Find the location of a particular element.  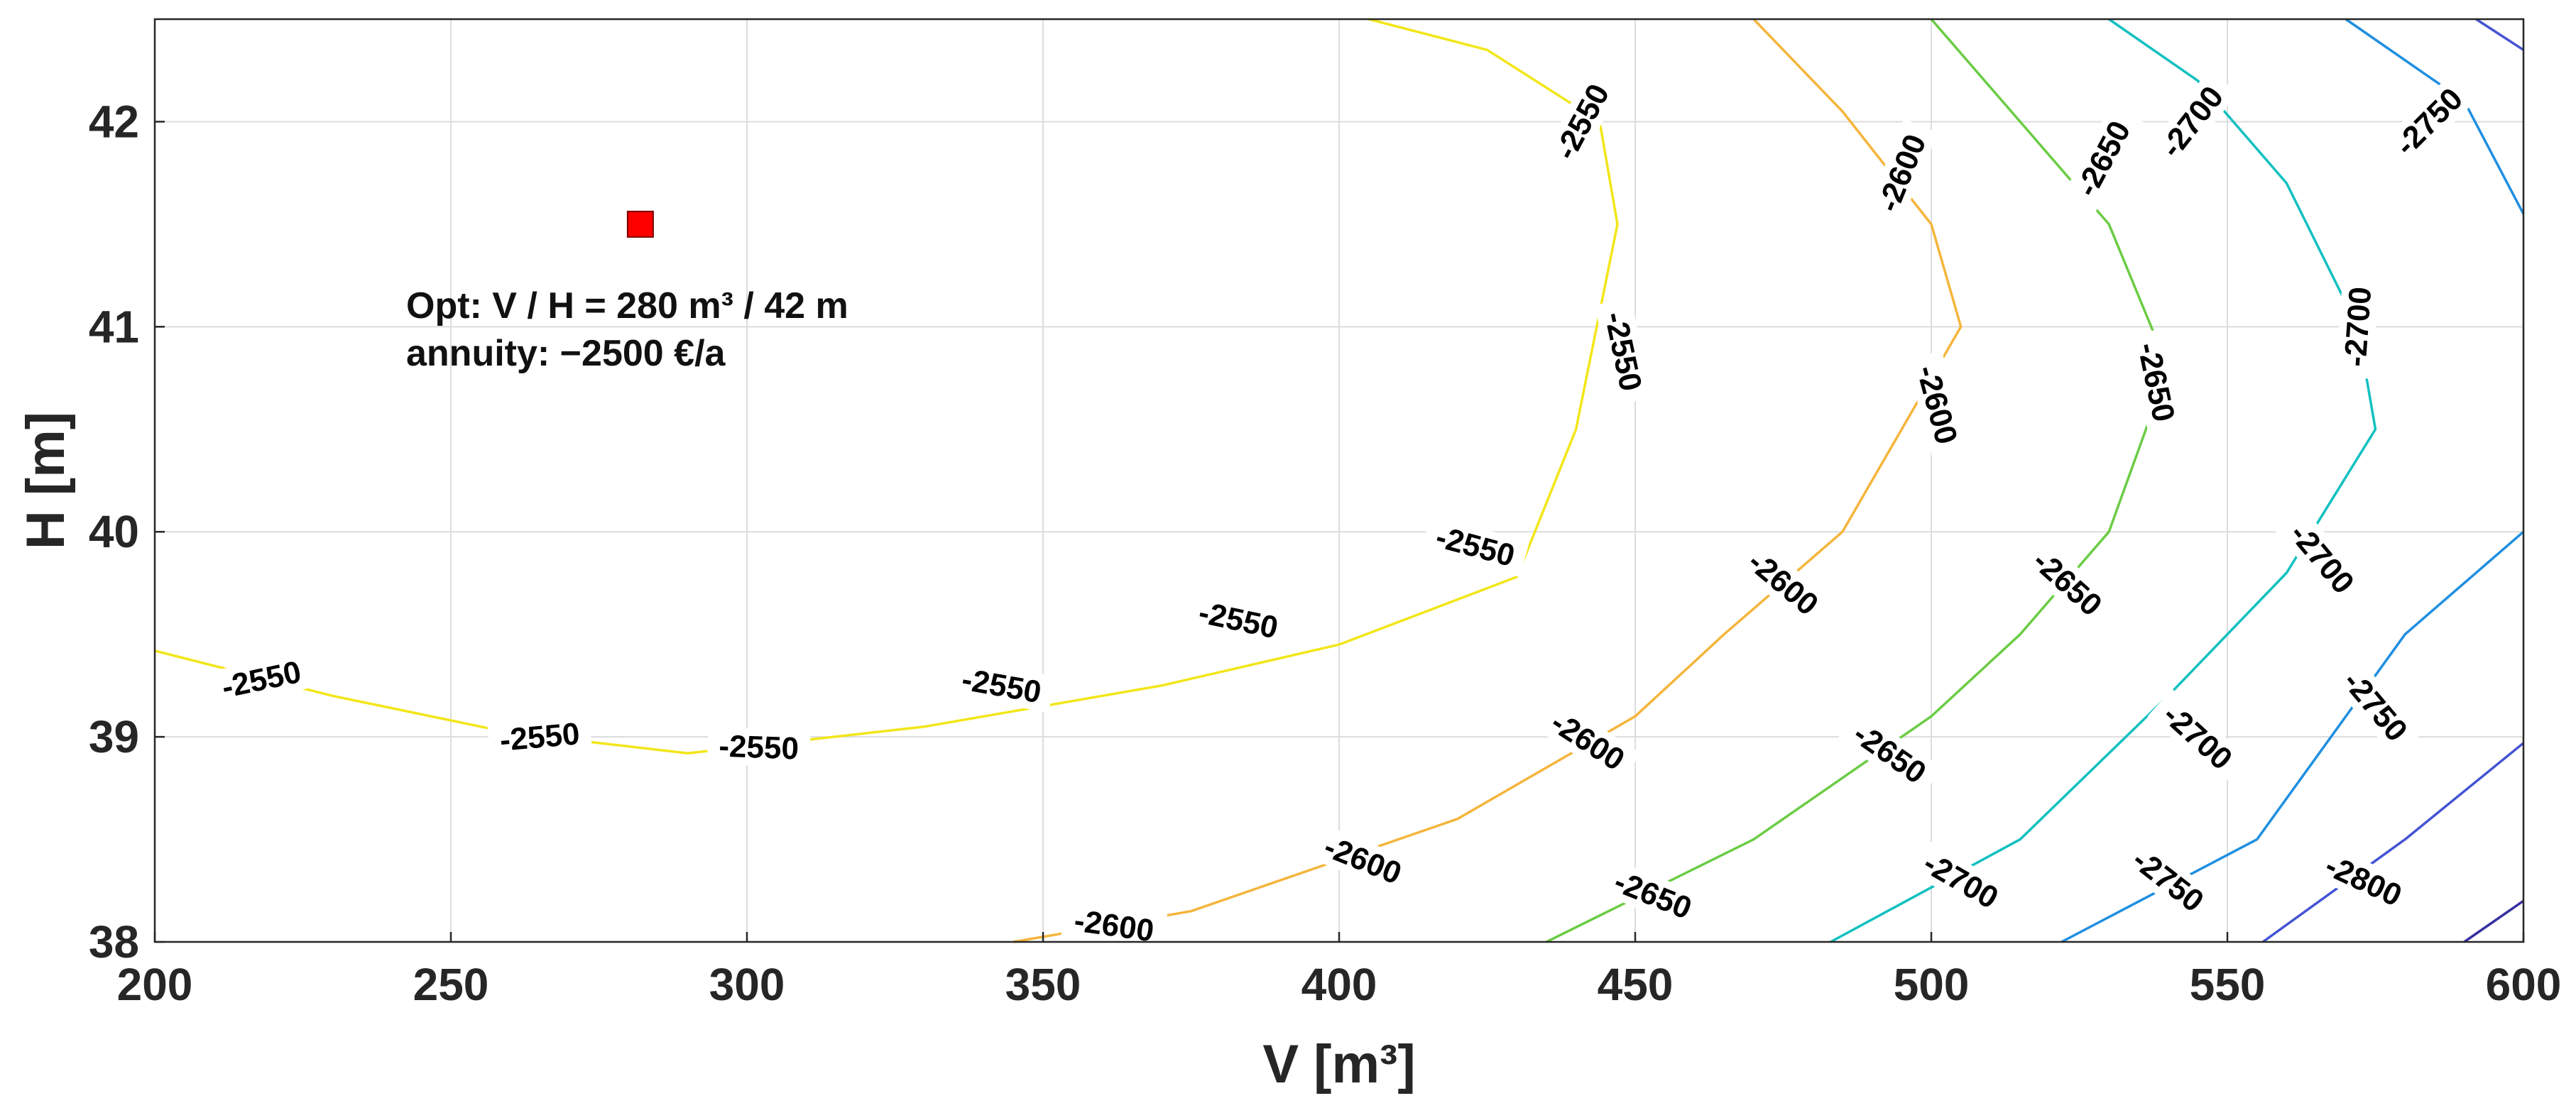

optimum-marker is located at coordinates (640, 224).